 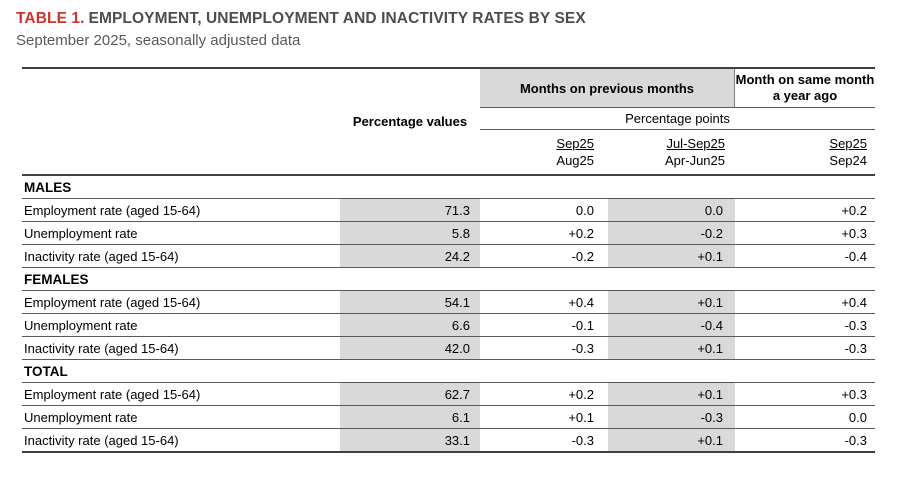 What do you see at coordinates (695, 160) in the screenshot?
I see `period-bottom: Apr-Jun25` at bounding box center [695, 160].